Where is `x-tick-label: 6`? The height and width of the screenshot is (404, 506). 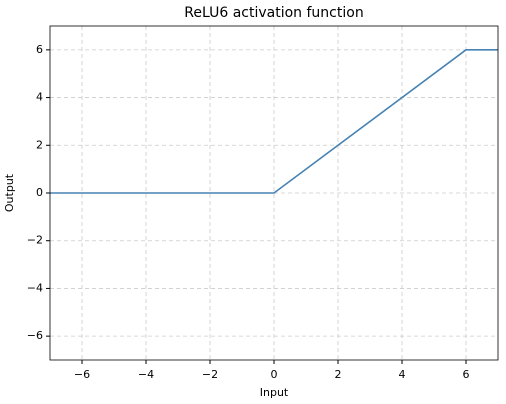 x-tick-label: 6 is located at coordinates (466, 374).